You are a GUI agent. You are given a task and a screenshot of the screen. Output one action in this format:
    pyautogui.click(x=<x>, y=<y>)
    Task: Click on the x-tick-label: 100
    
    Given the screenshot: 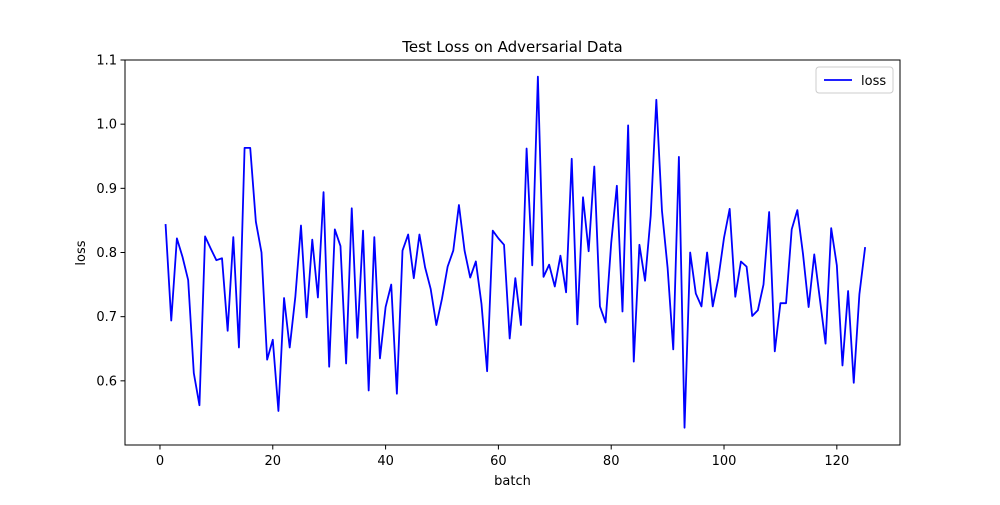 What is the action you would take?
    pyautogui.click(x=724, y=461)
    